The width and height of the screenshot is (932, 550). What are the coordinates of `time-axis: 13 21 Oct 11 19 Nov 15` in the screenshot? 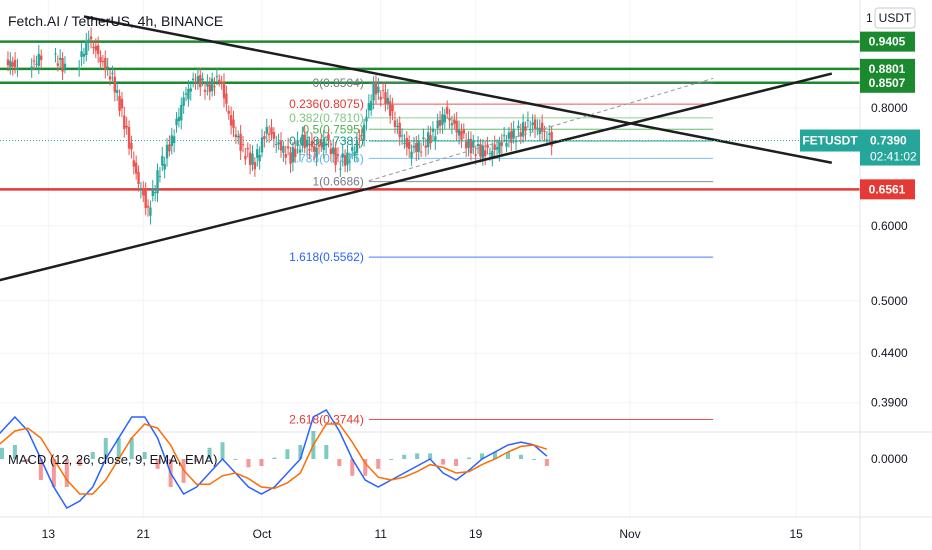 It's located at (466, 528).